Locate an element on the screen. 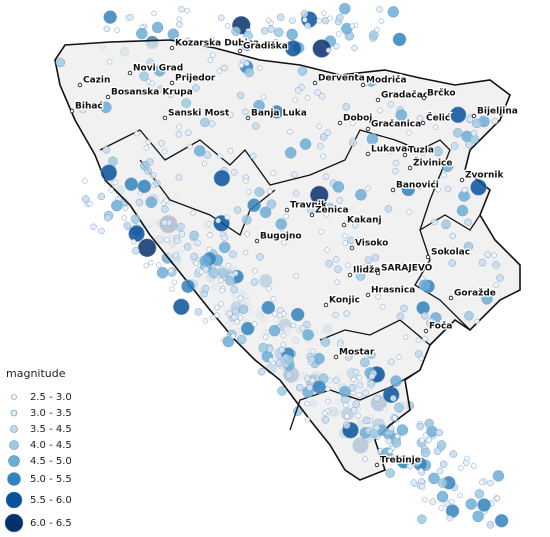 This screenshot has width=550, height=537. city-label: Brčko is located at coordinates (441, 93).